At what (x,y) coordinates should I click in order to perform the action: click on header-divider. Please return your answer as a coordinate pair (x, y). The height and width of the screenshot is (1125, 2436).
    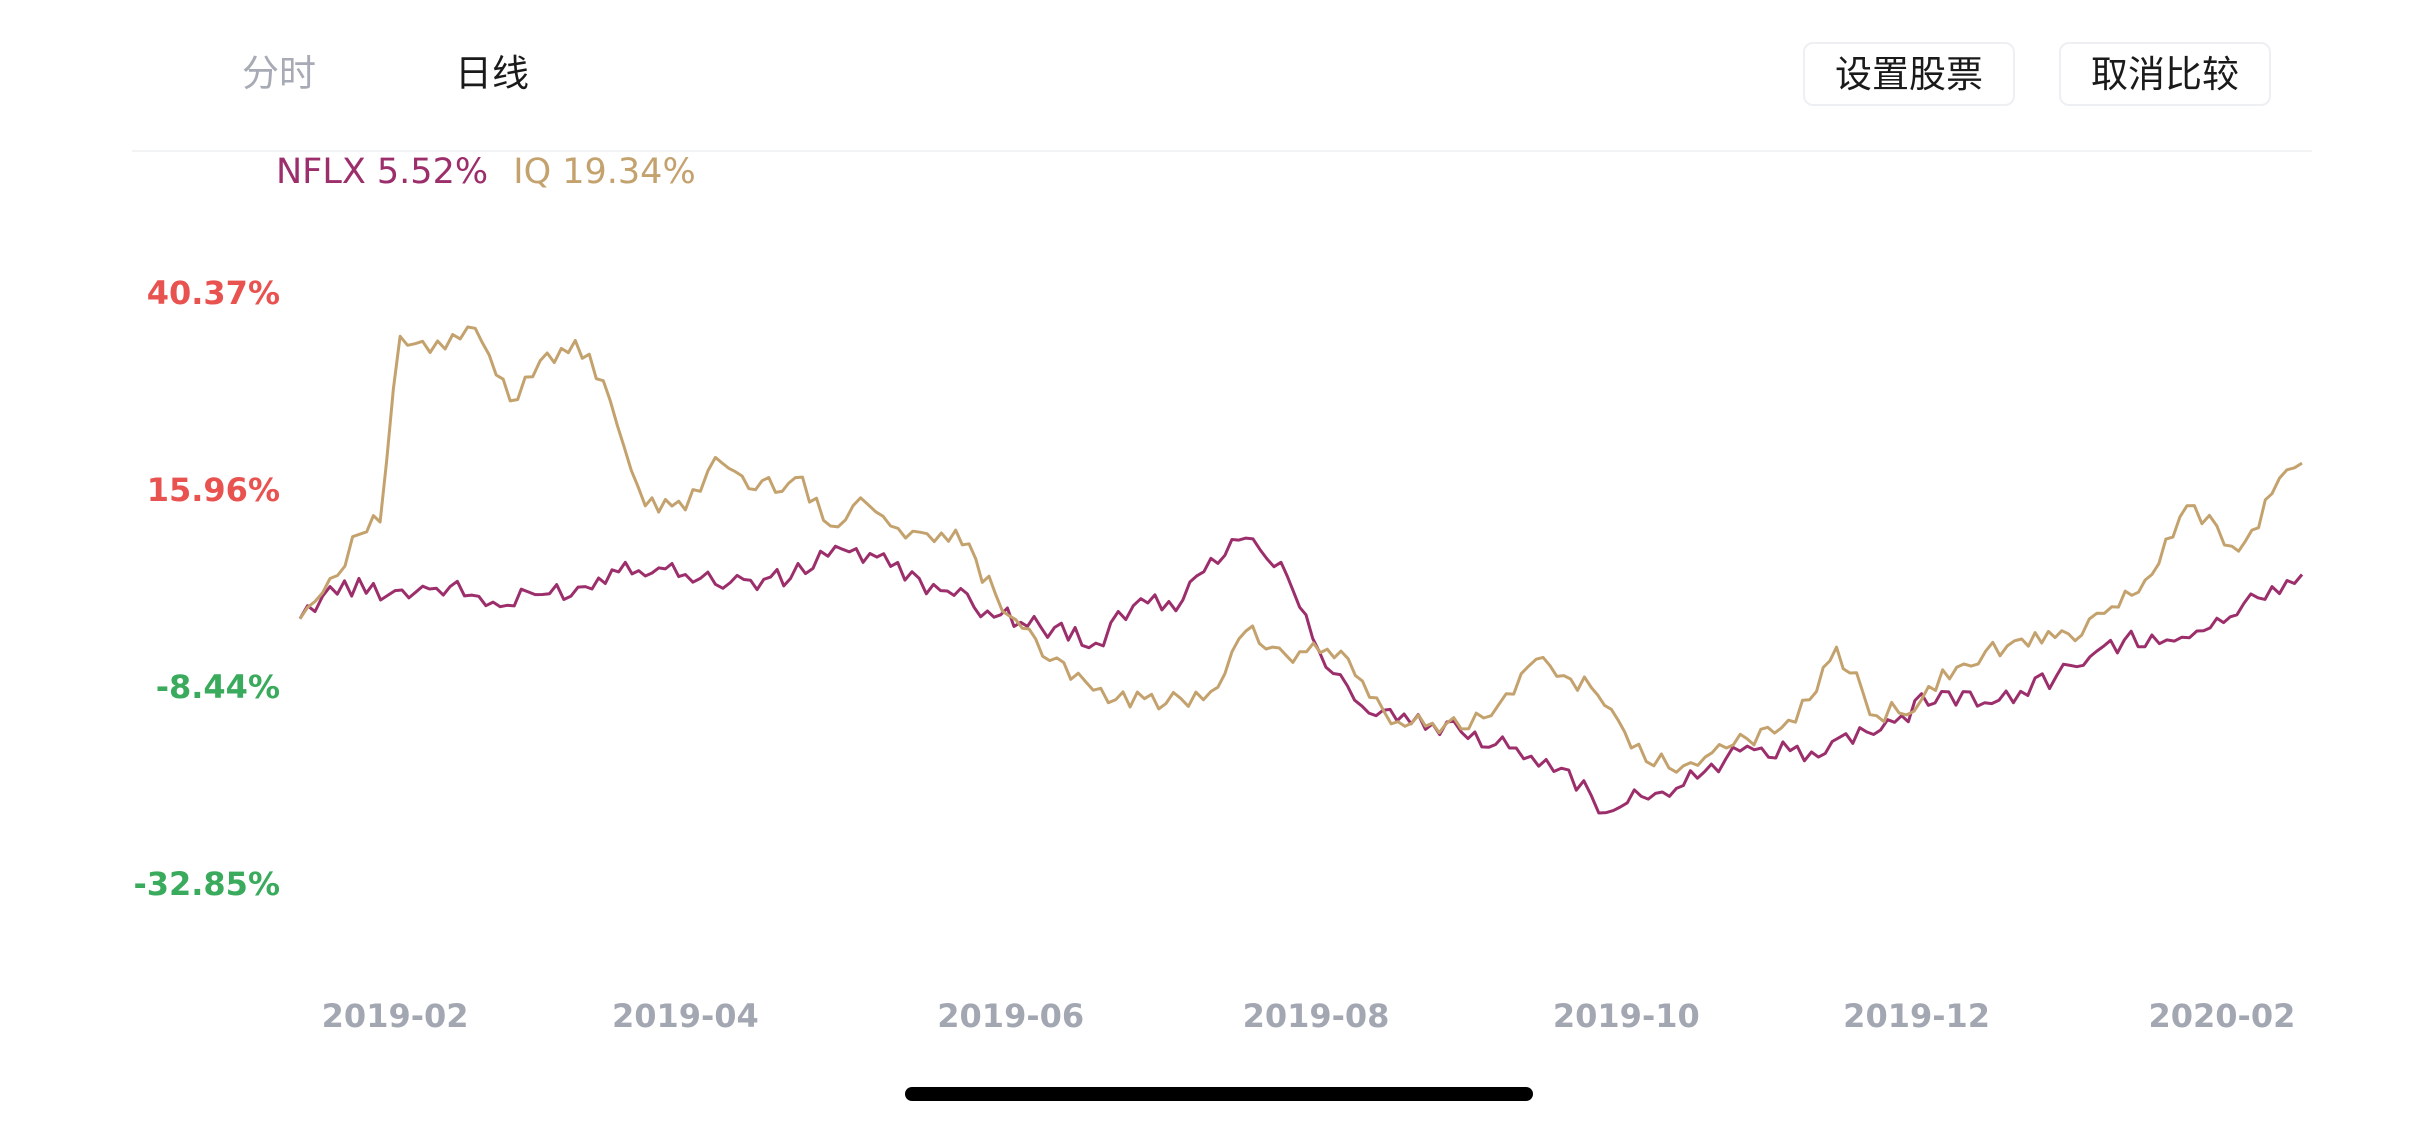
    Looking at the image, I should click on (1222, 151).